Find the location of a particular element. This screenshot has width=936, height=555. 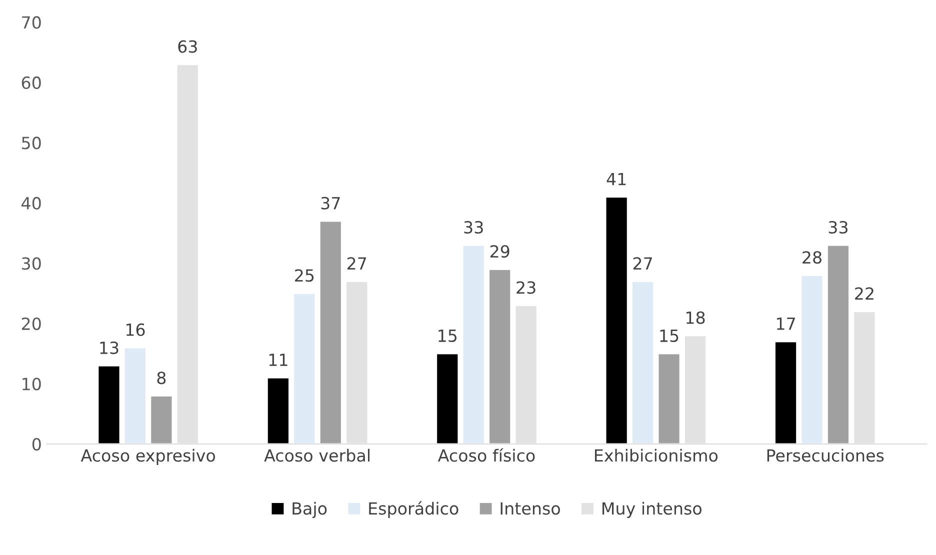

legend-label: Bajo is located at coordinates (309, 510).